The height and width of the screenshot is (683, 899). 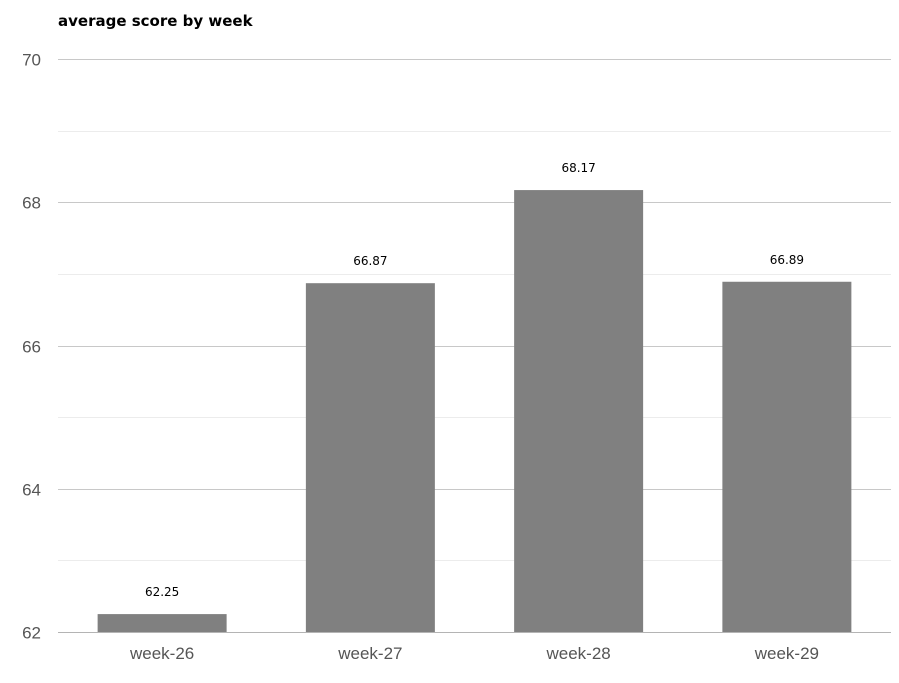 What do you see at coordinates (370, 261) in the screenshot?
I see `data-label: 66.87` at bounding box center [370, 261].